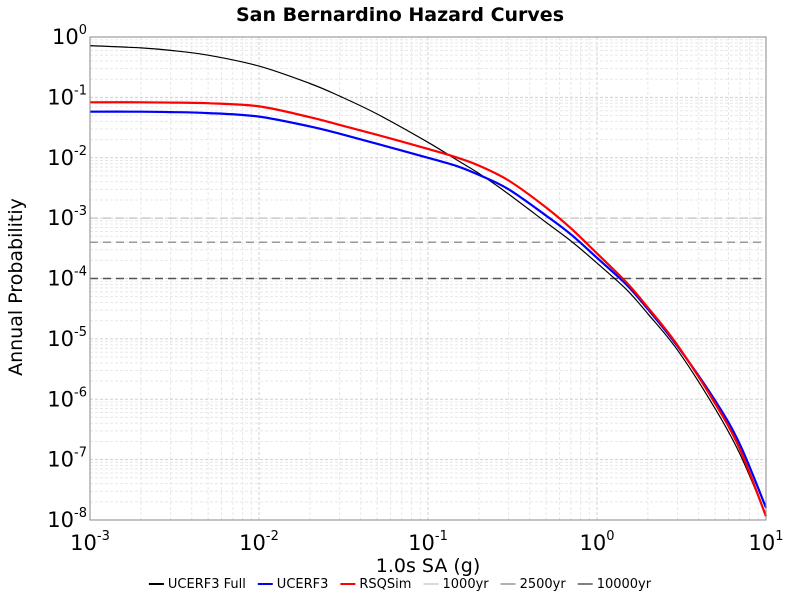 The width and height of the screenshot is (800, 600). What do you see at coordinates (67, 96) in the screenshot?
I see `y-tick-label: 10⁻¹` at bounding box center [67, 96].